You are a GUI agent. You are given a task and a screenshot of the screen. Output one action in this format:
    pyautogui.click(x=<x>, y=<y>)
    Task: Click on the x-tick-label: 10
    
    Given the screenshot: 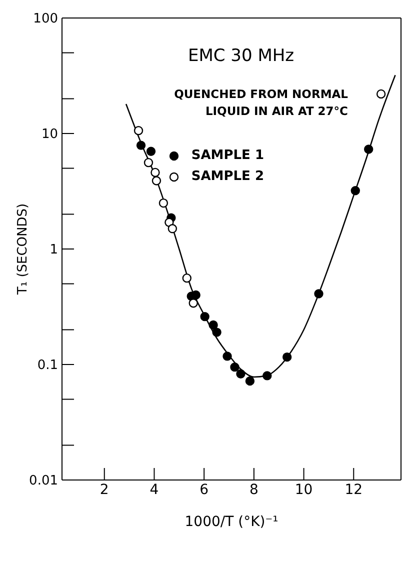 What is the action you would take?
    pyautogui.click(x=303, y=490)
    